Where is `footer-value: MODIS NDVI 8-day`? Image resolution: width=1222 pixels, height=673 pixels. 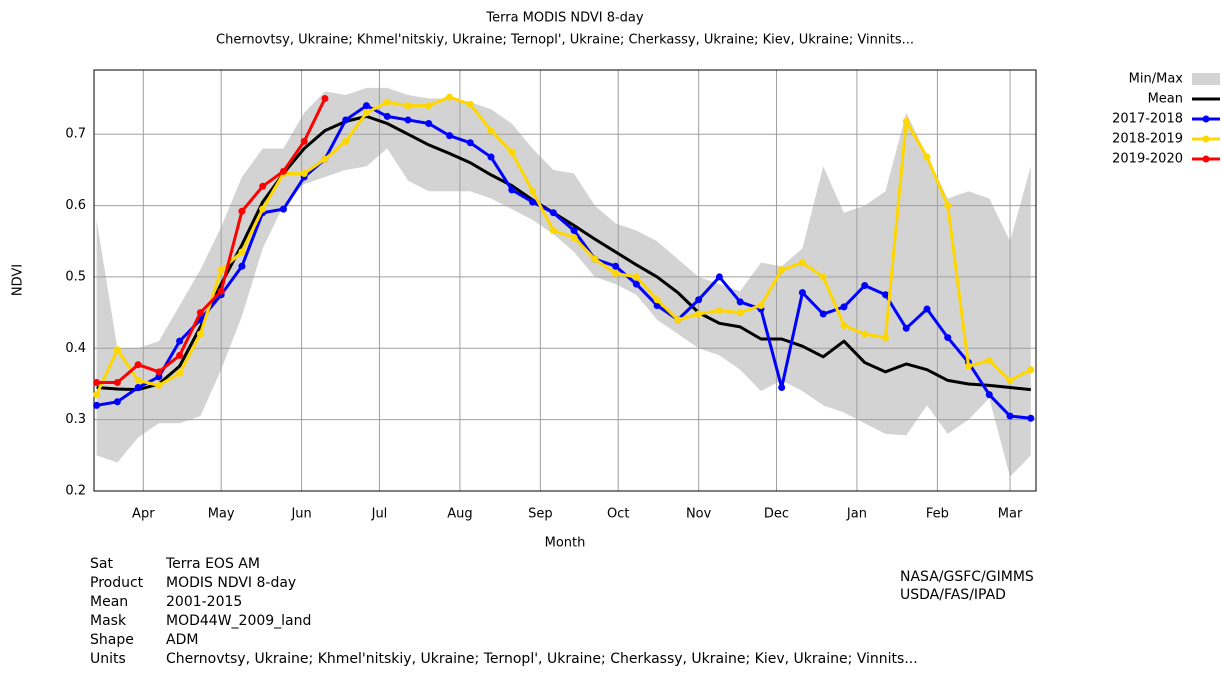
footer-value: MODIS NDVI 8-day is located at coordinates (231, 583).